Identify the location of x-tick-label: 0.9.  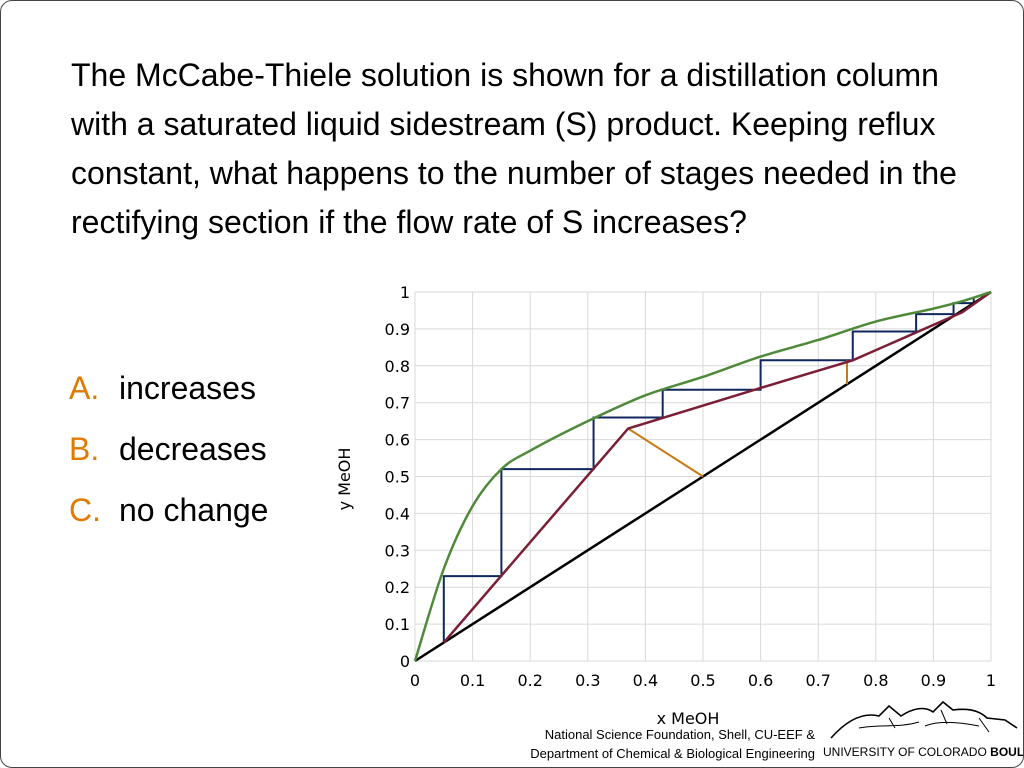
(933, 680).